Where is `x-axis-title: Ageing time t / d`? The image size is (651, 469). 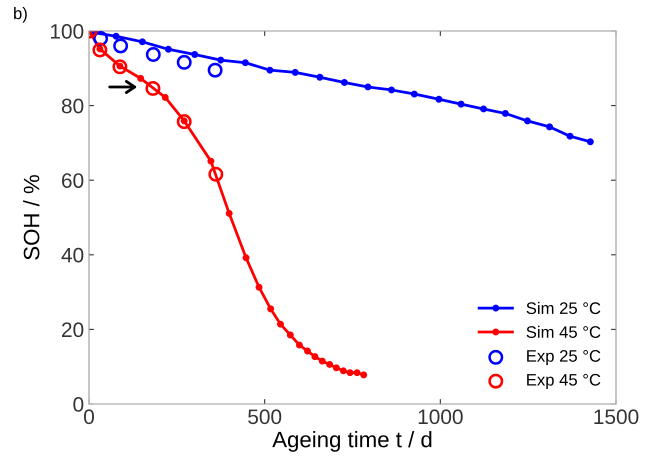 x-axis-title: Ageing time t / d is located at coordinates (352, 441).